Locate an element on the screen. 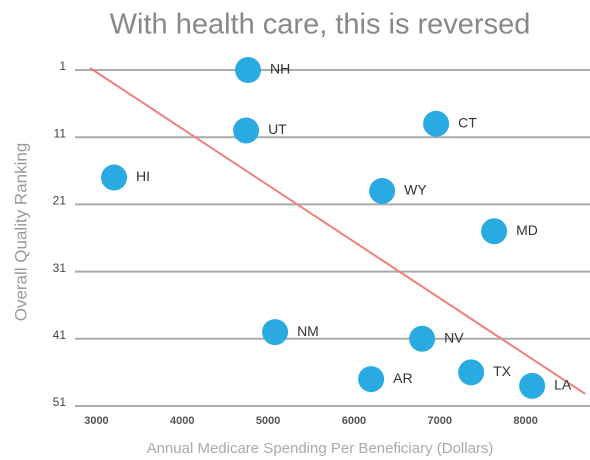  point-label: NV is located at coordinates (454, 338).